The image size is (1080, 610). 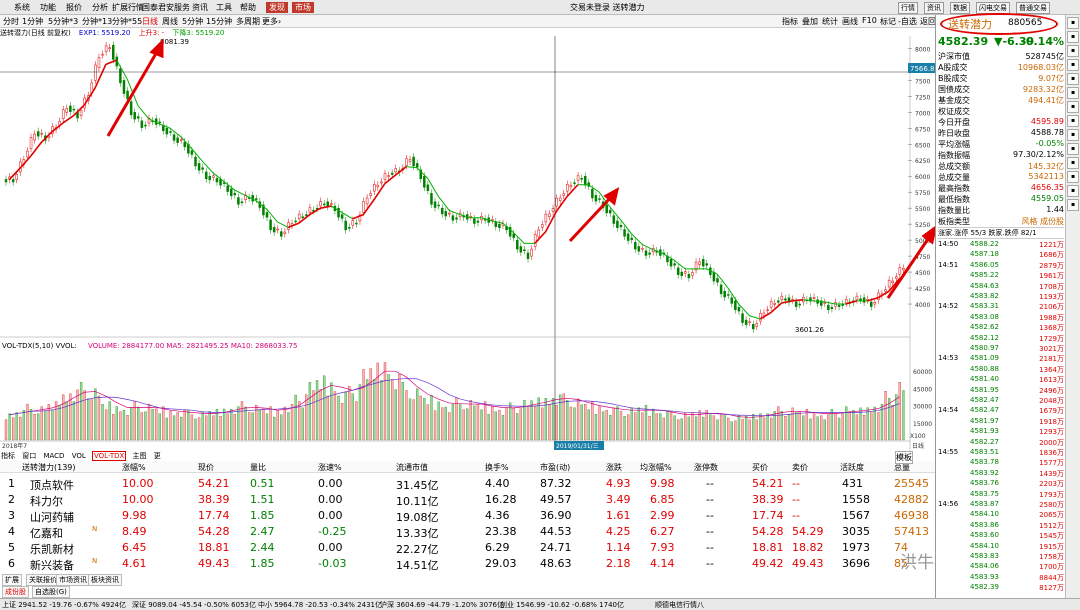 What do you see at coordinates (219, 21) in the screenshot?
I see `period-tab-15min: 15分钟` at bounding box center [219, 21].